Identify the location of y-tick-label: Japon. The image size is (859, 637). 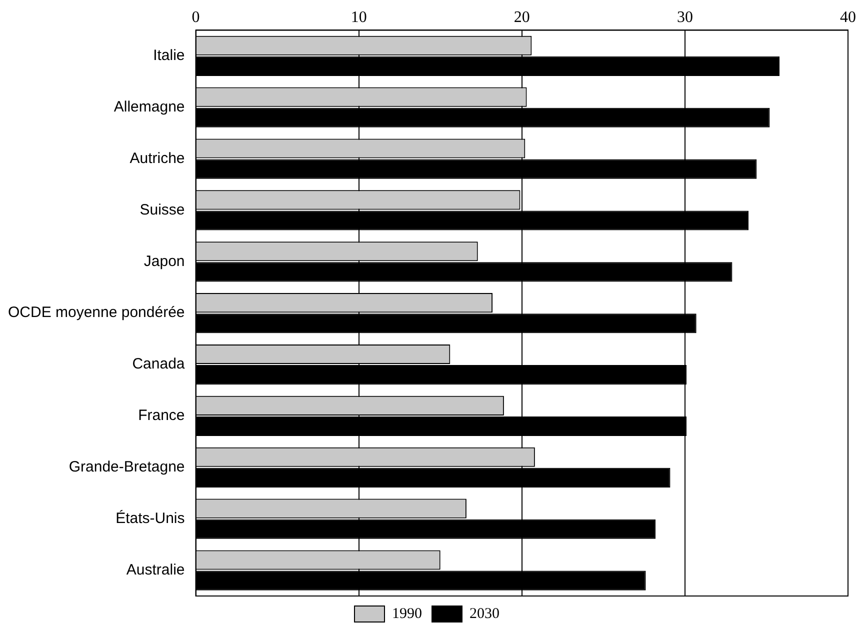
(164, 261).